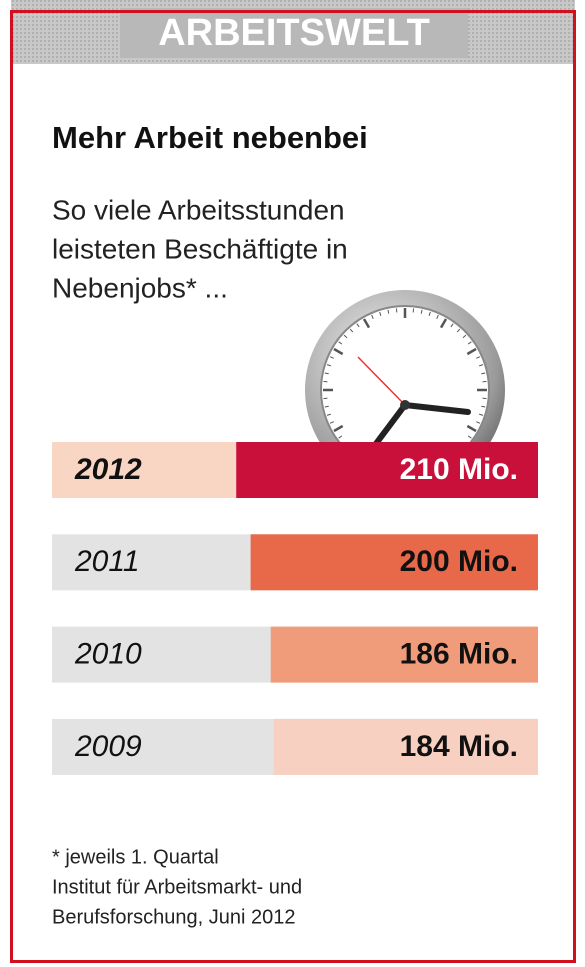  I want to click on note-line: Berufsforschung, Juni 2012, so click(174, 917).